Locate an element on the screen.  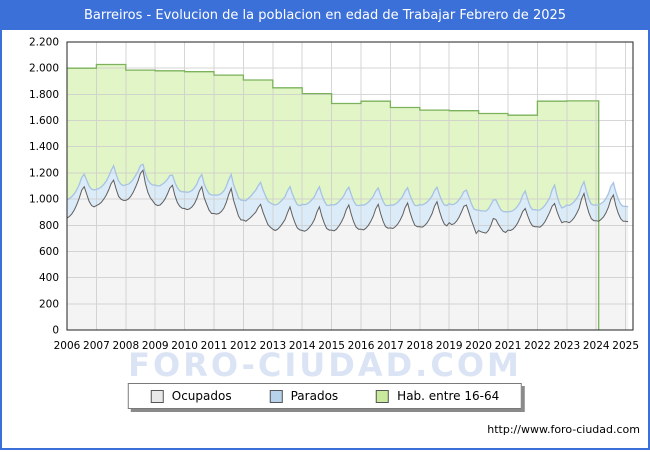
ocupados-swatch-icon is located at coordinates (157, 396).